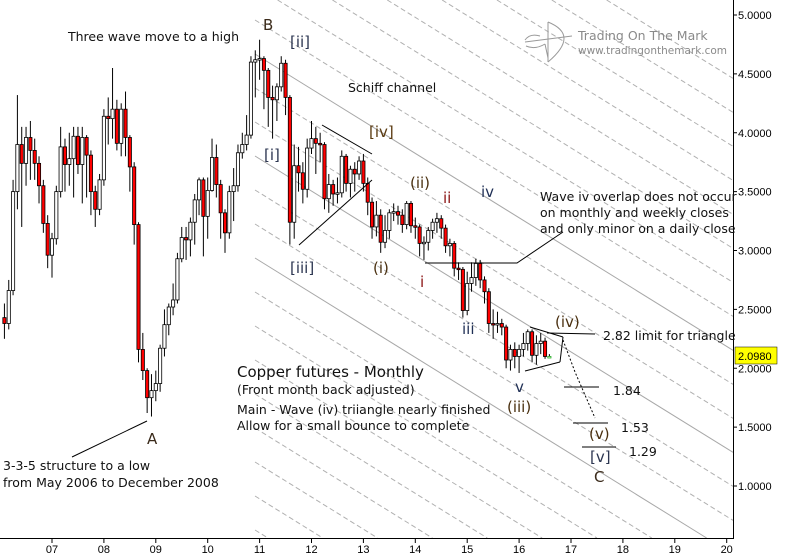 The image size is (787, 560). What do you see at coordinates (109, 439) in the screenshot?
I see `a-pointer-line` at bounding box center [109, 439].